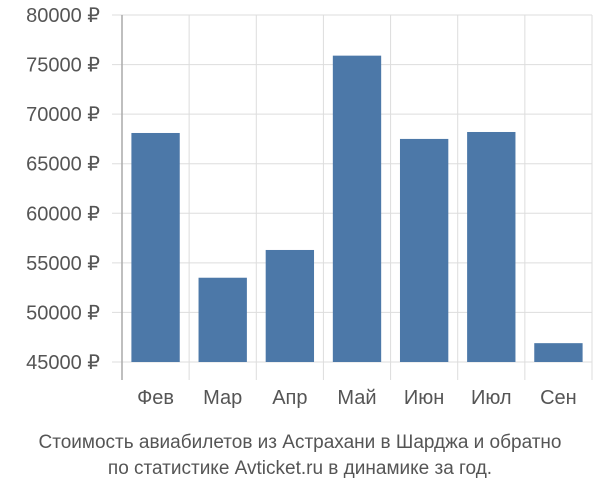 This screenshot has height=500, width=600. What do you see at coordinates (424, 398) in the screenshot?
I see `x-tick-label: Июн` at bounding box center [424, 398].